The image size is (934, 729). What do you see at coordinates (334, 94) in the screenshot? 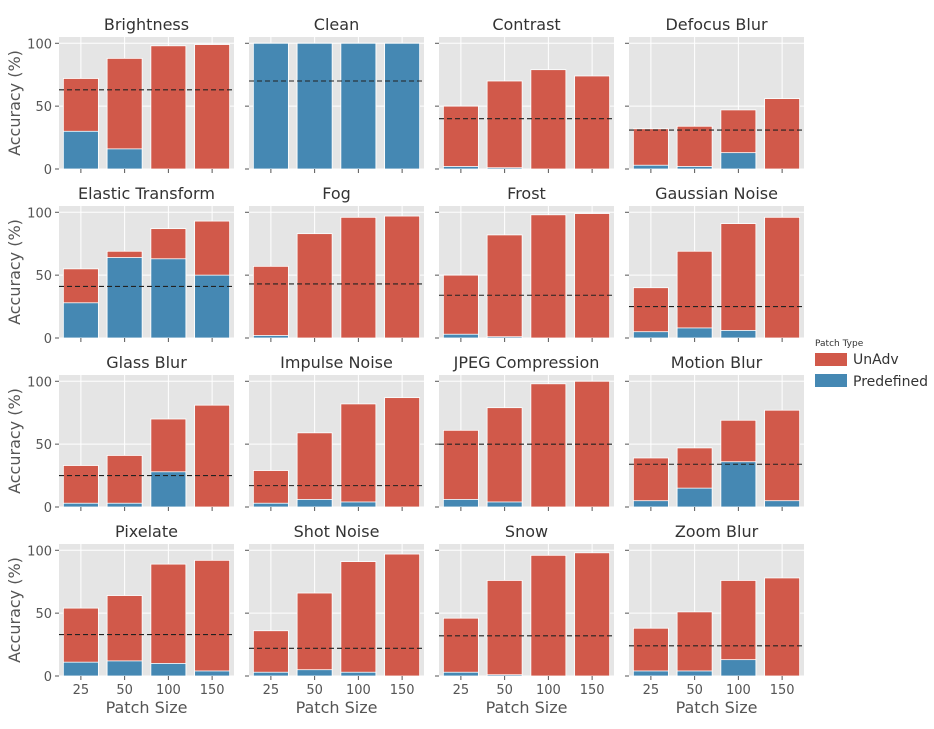
I see `panel: Clean` at bounding box center [334, 94].